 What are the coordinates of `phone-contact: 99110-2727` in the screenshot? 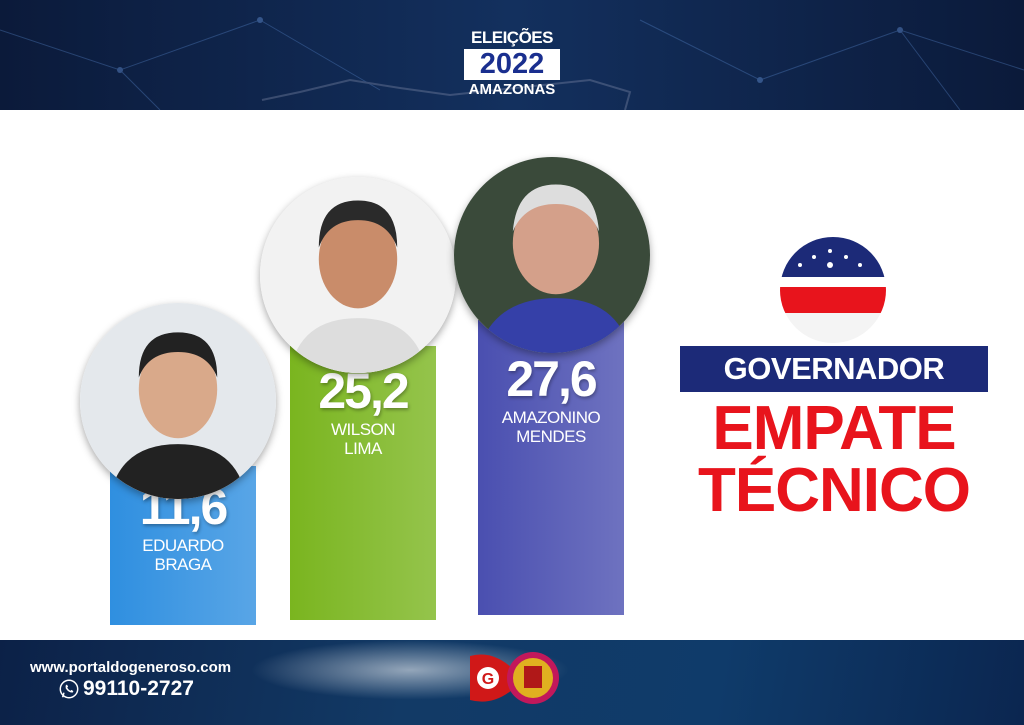 It's located at (126, 689).